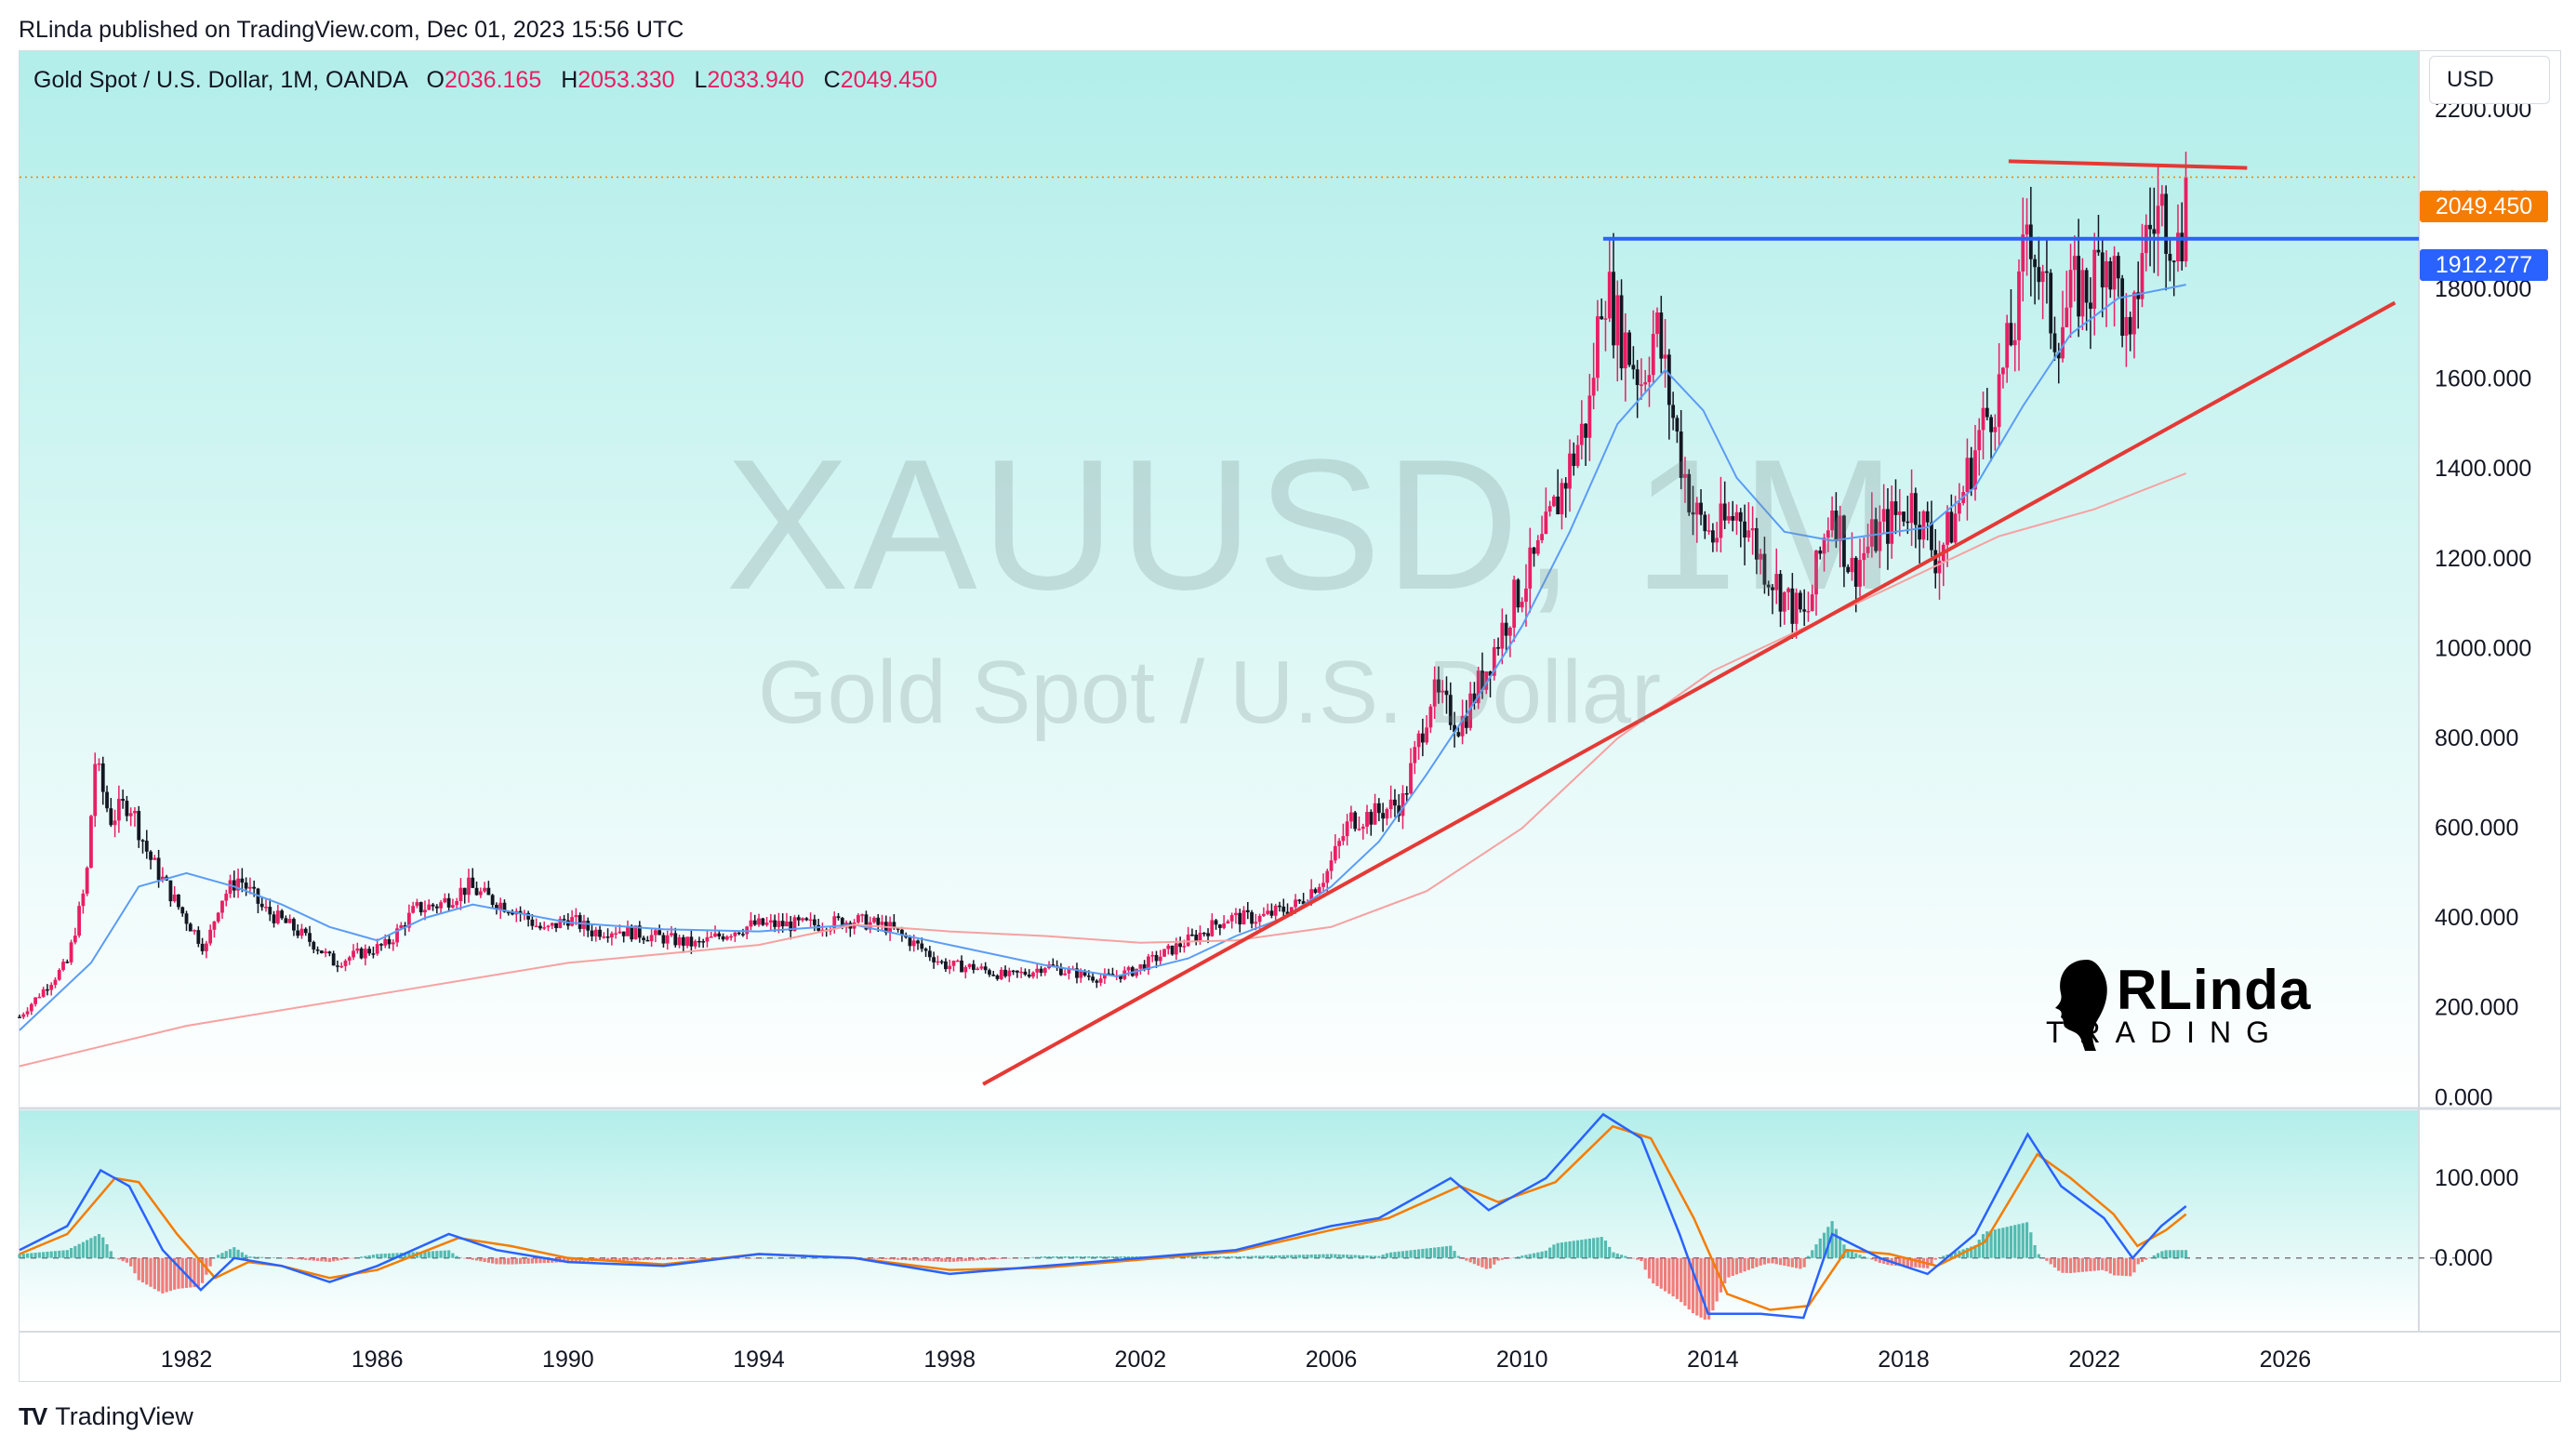 This screenshot has width=2576, height=1447. Describe the element at coordinates (2483, 559) in the screenshot. I see `price-axis-label: 1200.000` at that location.